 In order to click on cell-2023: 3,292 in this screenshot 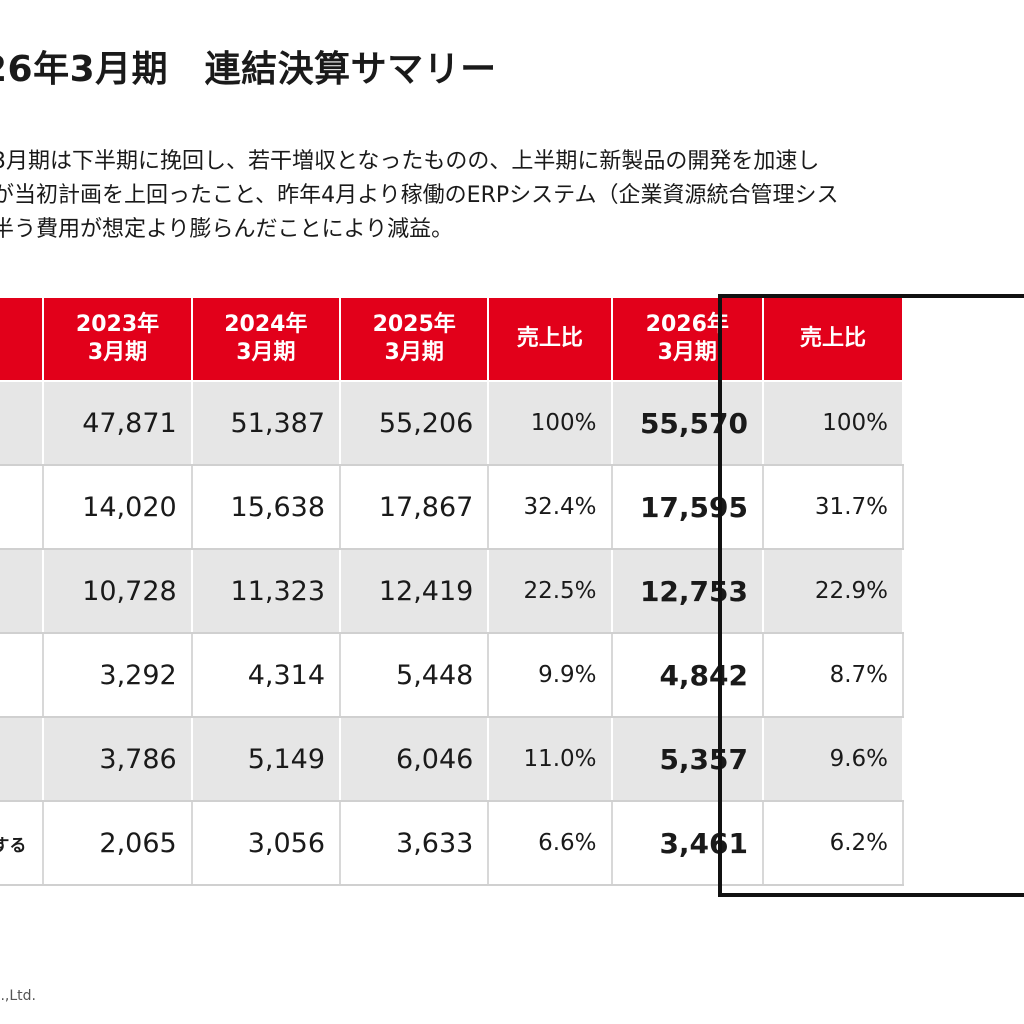, I will do `click(117, 675)`.